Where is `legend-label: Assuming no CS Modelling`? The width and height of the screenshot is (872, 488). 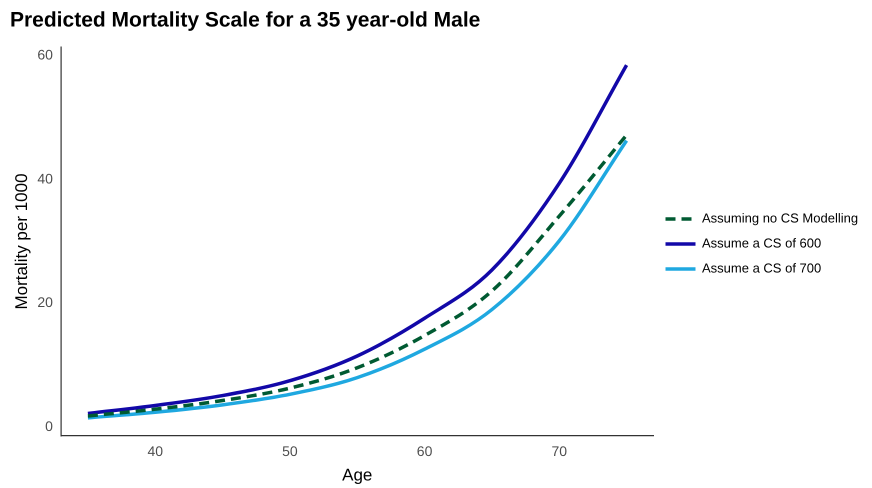 legend-label: Assuming no CS Modelling is located at coordinates (780, 218).